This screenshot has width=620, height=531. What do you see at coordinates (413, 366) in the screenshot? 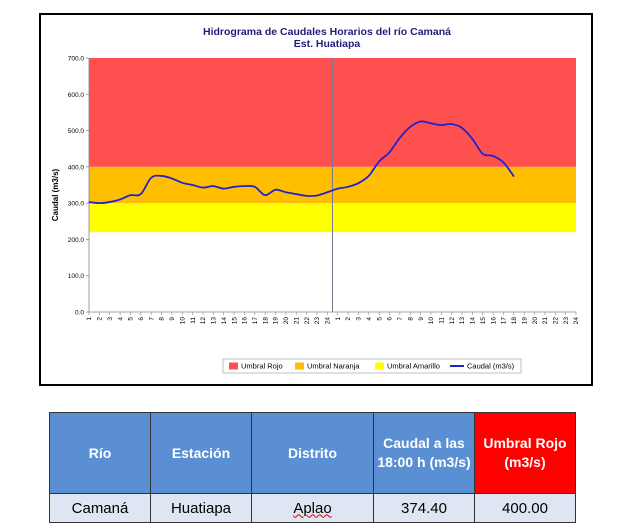
I see `legend-label: Umbral Amarillo` at bounding box center [413, 366].